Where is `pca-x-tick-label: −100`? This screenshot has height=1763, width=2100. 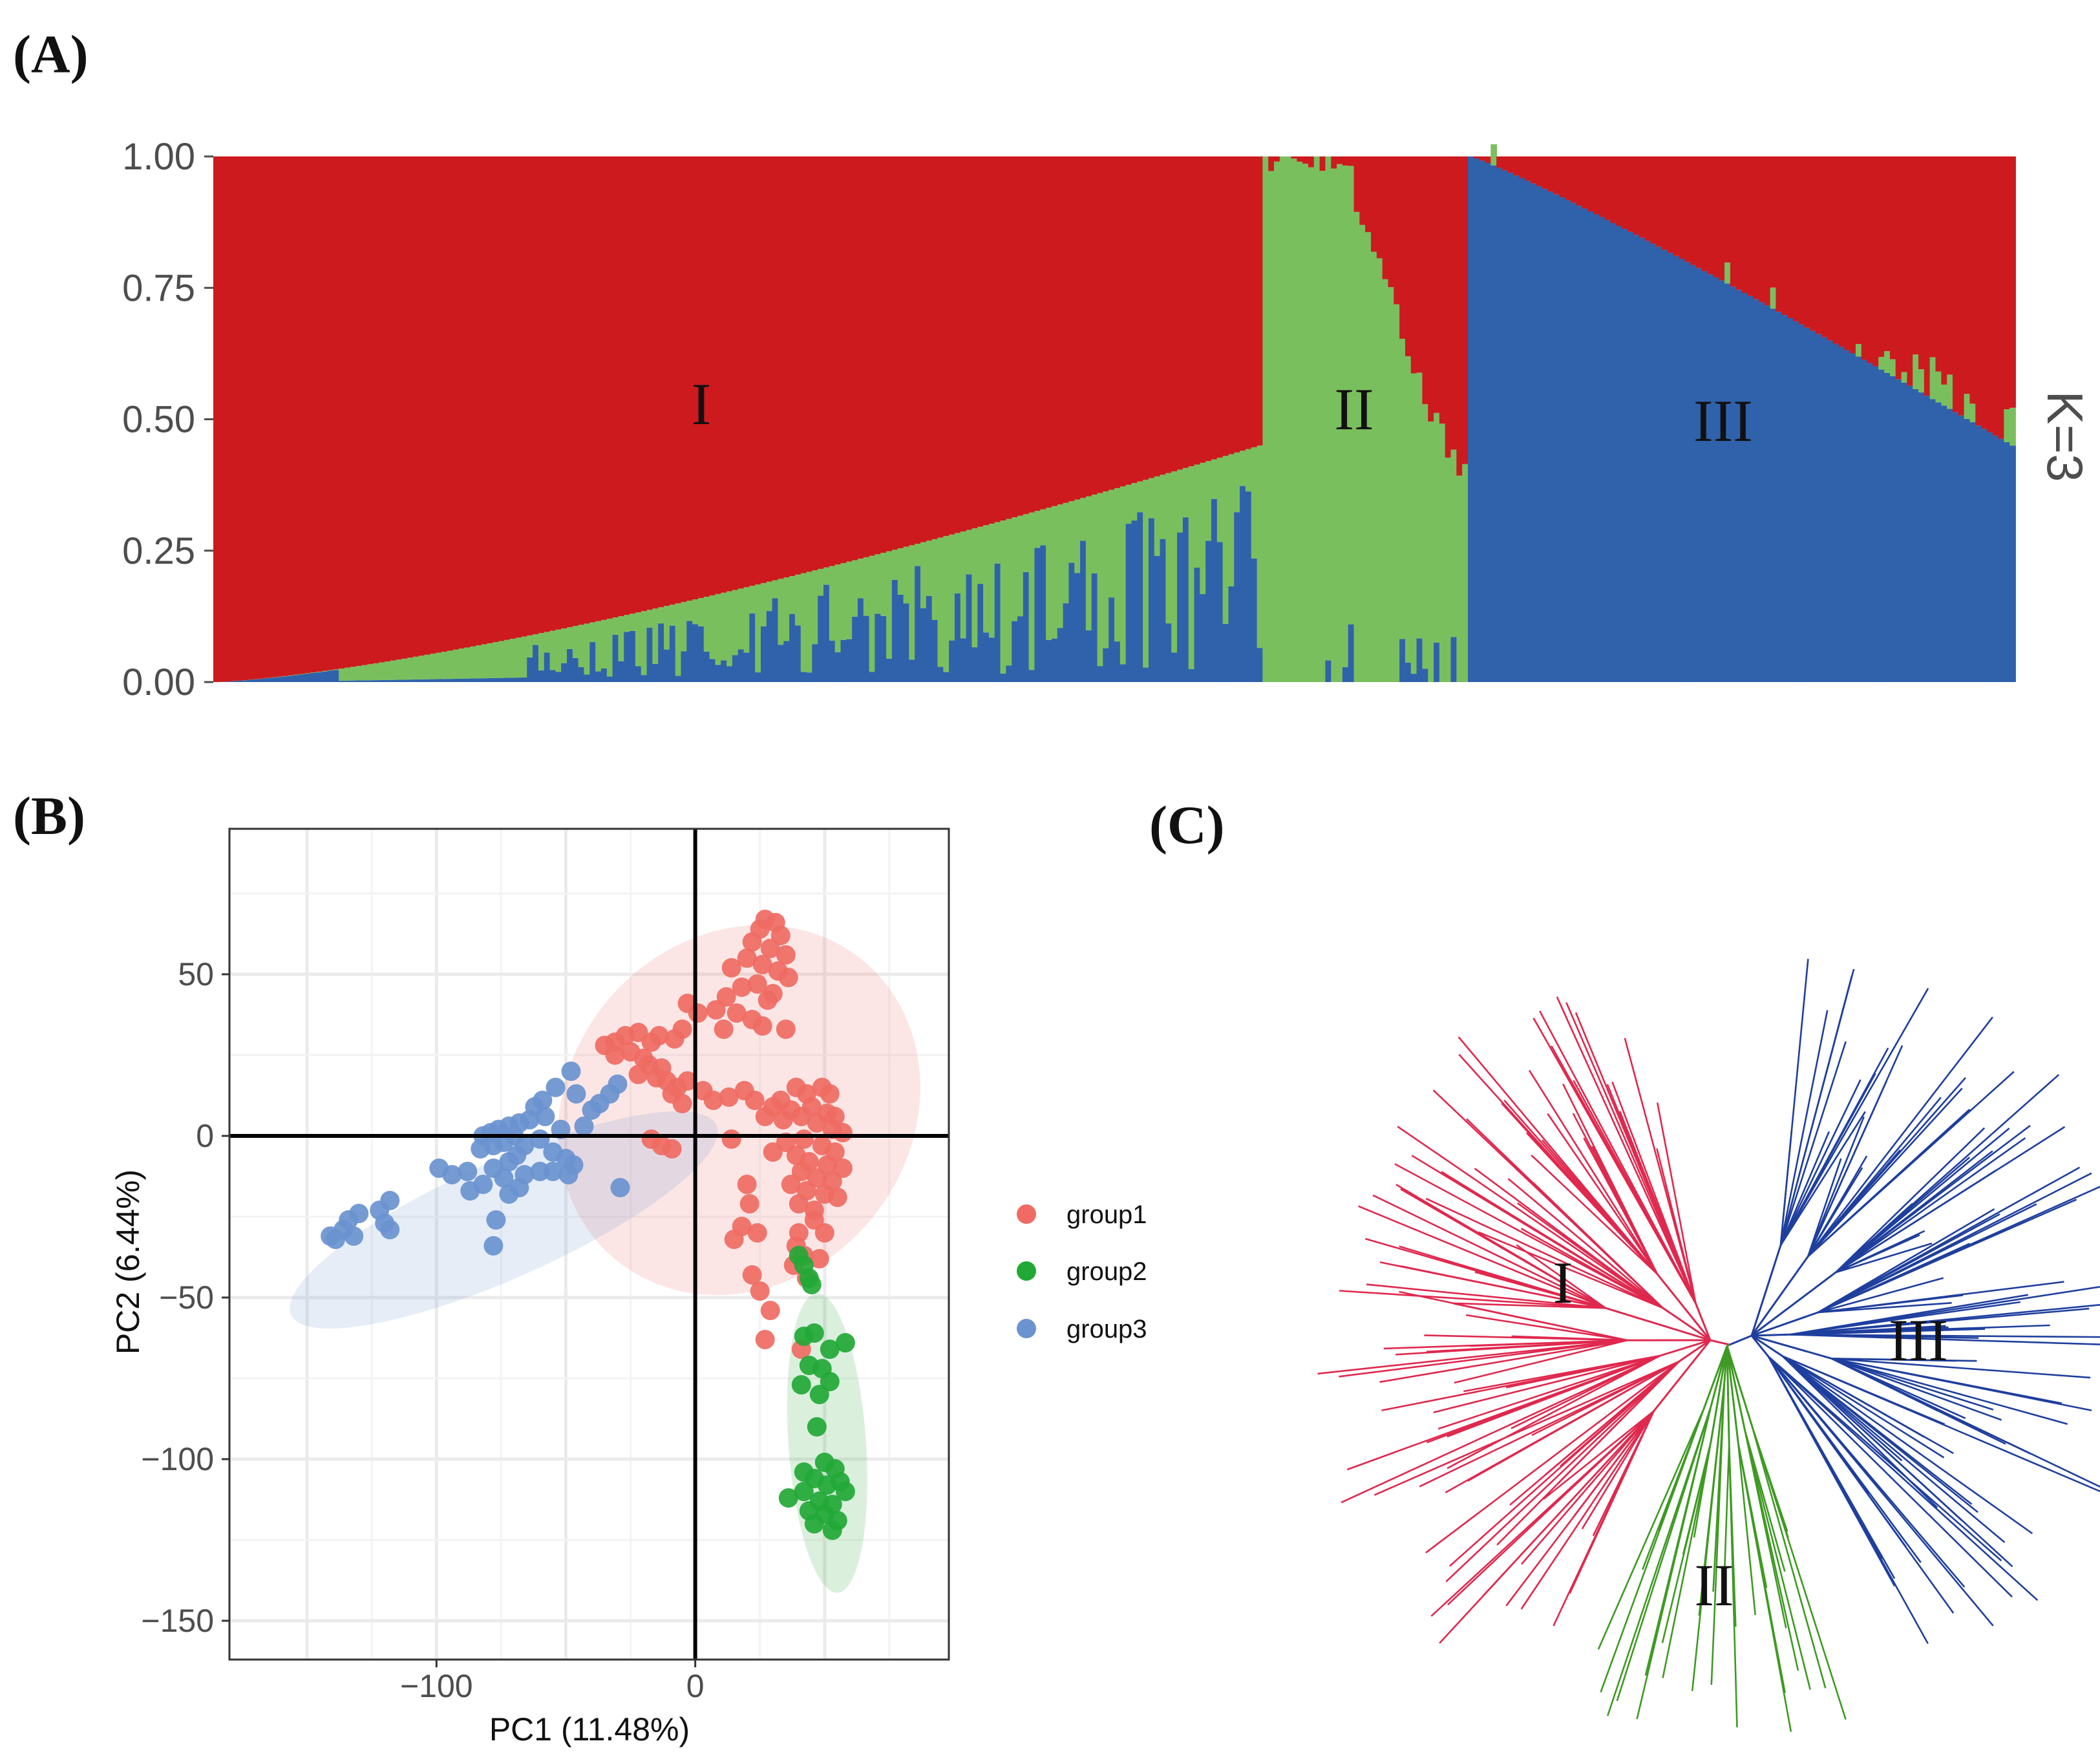 pca-x-tick-label: −100 is located at coordinates (437, 1686).